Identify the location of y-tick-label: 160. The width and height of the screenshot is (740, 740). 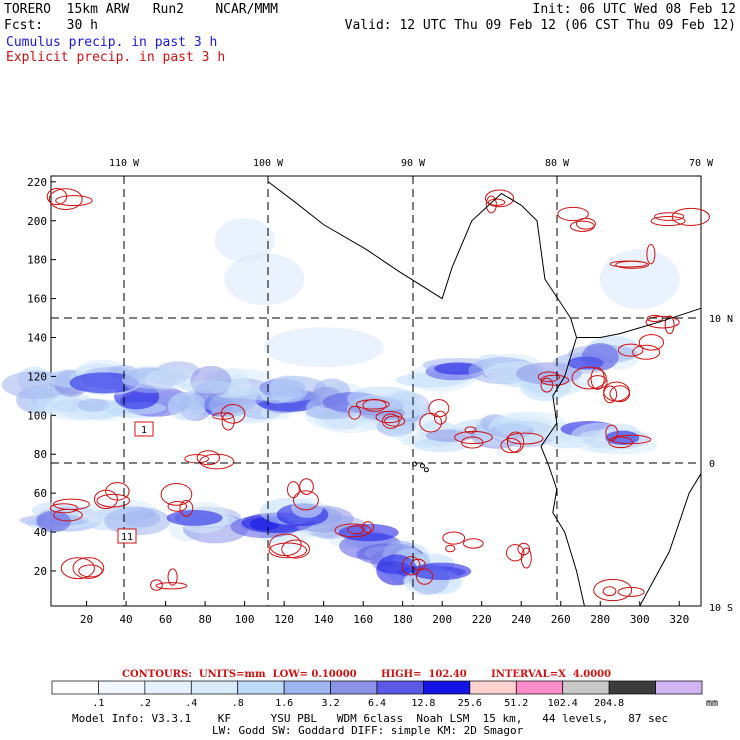
(37, 299).